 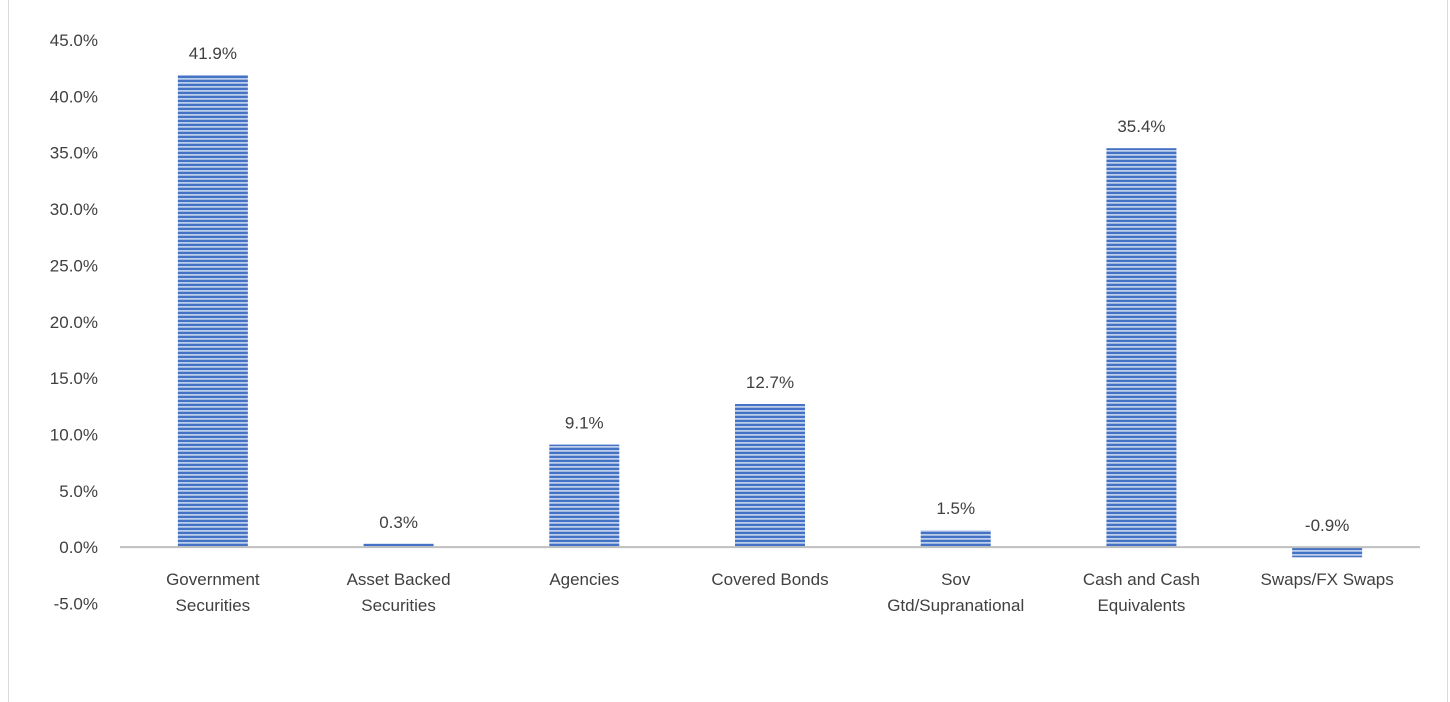 What do you see at coordinates (955, 508) in the screenshot?
I see `data-label: 1.5%` at bounding box center [955, 508].